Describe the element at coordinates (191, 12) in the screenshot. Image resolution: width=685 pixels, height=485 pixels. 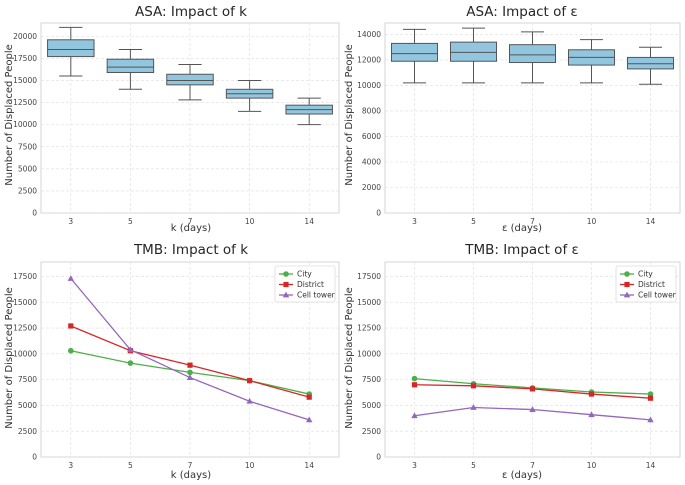
I see `chart-title: ASA: Impact of k` at that location.